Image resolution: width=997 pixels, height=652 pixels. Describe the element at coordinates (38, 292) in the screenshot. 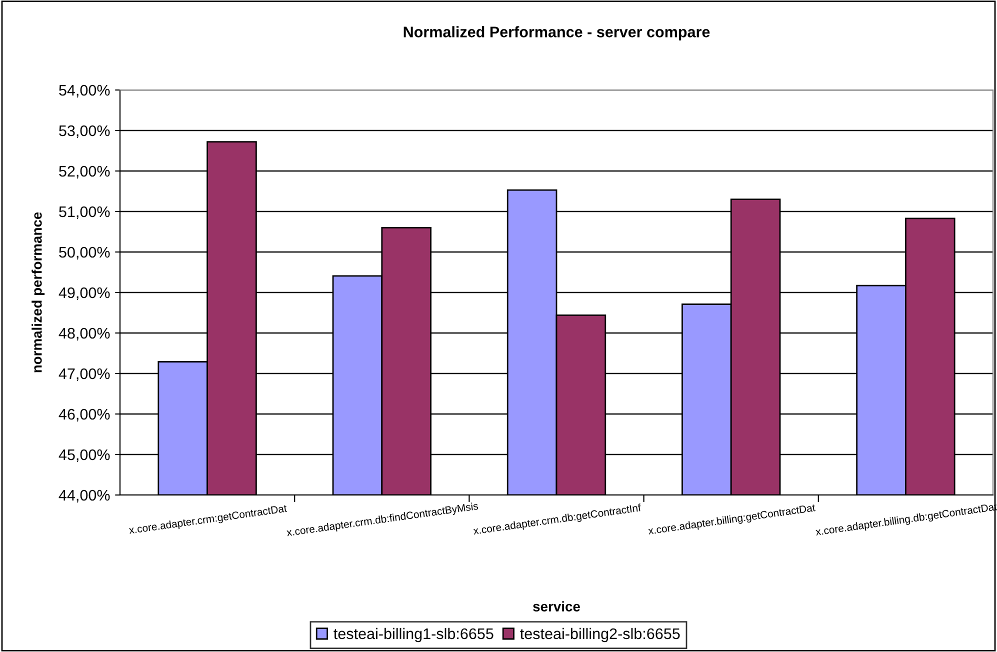

I see `y-axis-title: normalized performance` at that location.